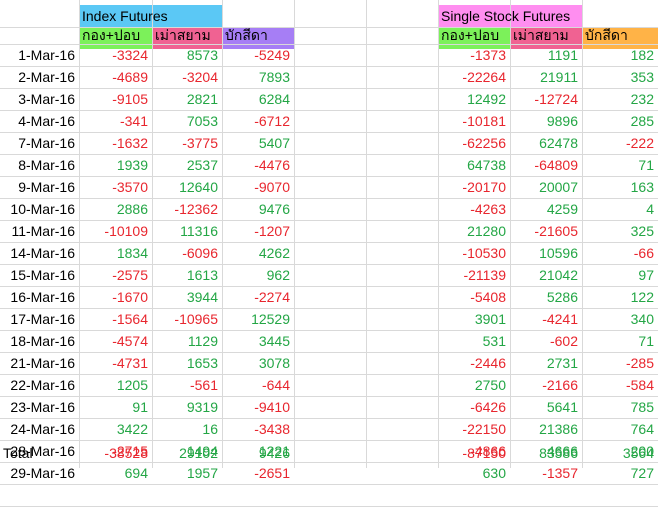  I want to click on foreign-index-cell: 7053, so click(202, 121).